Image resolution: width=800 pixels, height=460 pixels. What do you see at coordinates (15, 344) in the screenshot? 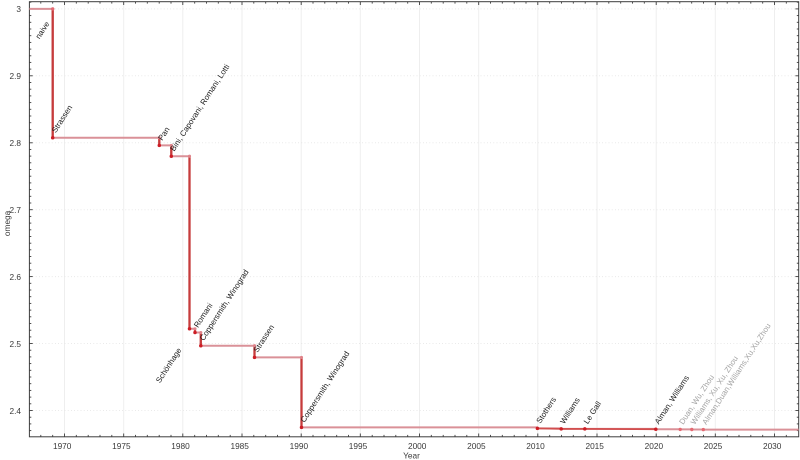
I see `svg-text: 2.5` at bounding box center [15, 344].